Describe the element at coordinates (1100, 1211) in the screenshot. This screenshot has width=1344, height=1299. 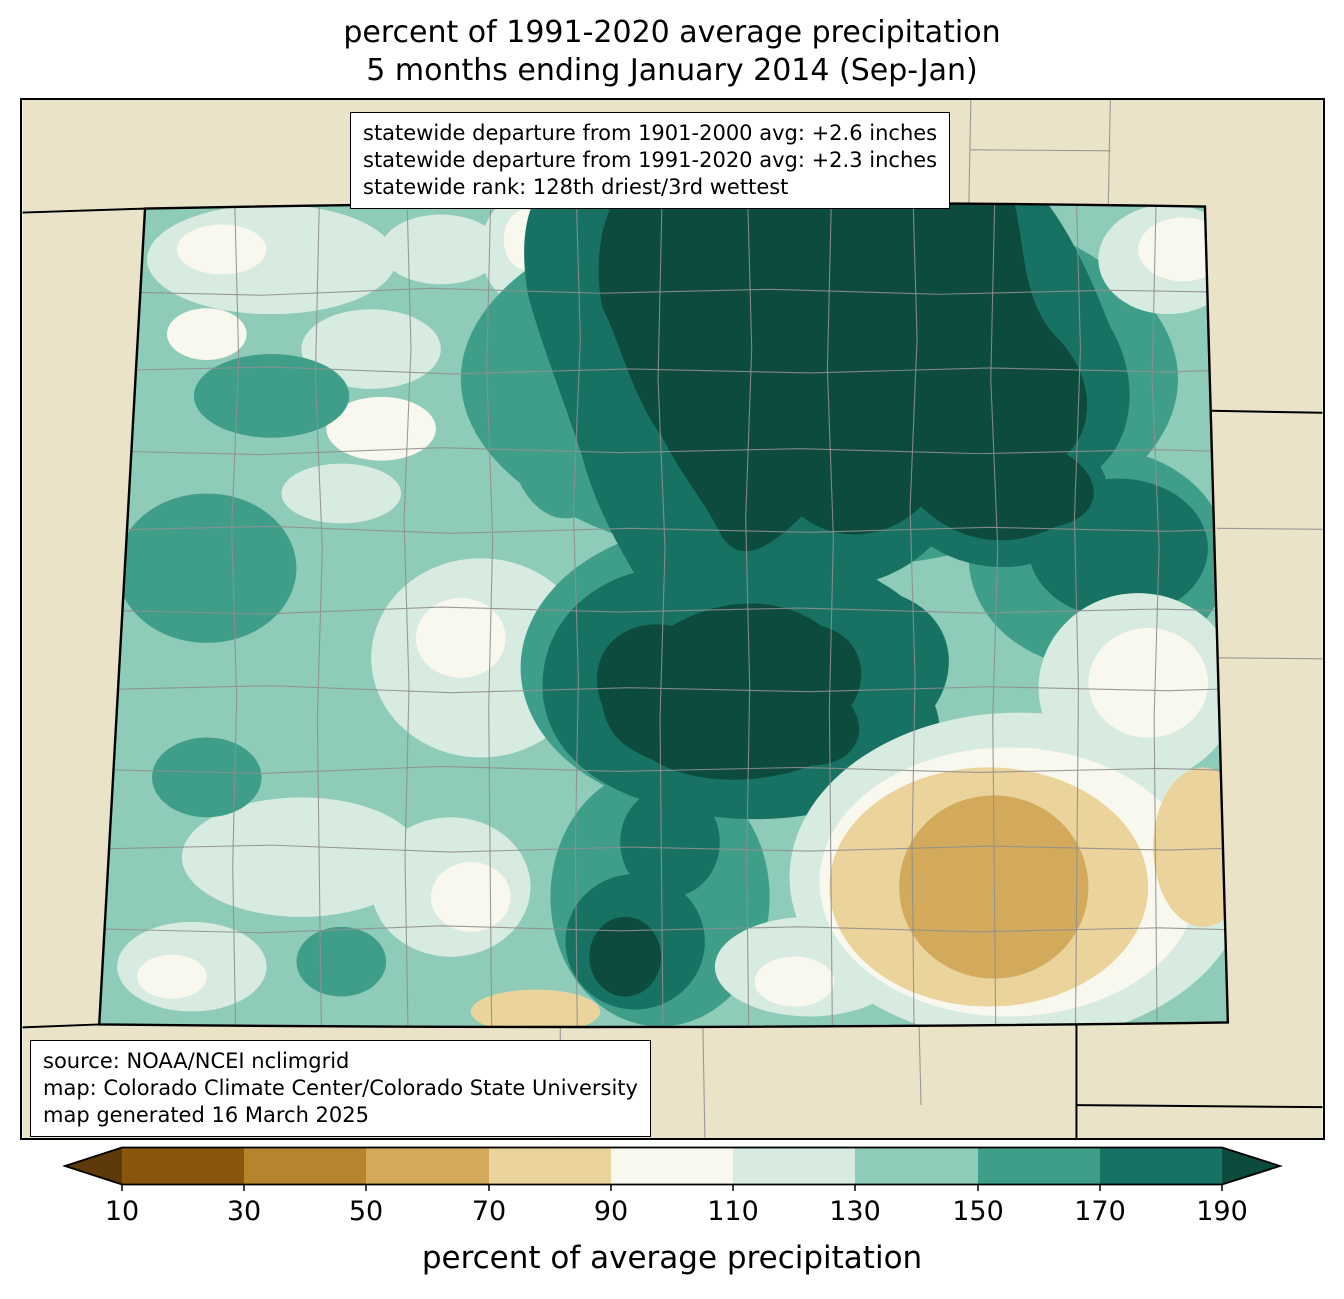
I see `colorbar-tick-170: 170` at that location.